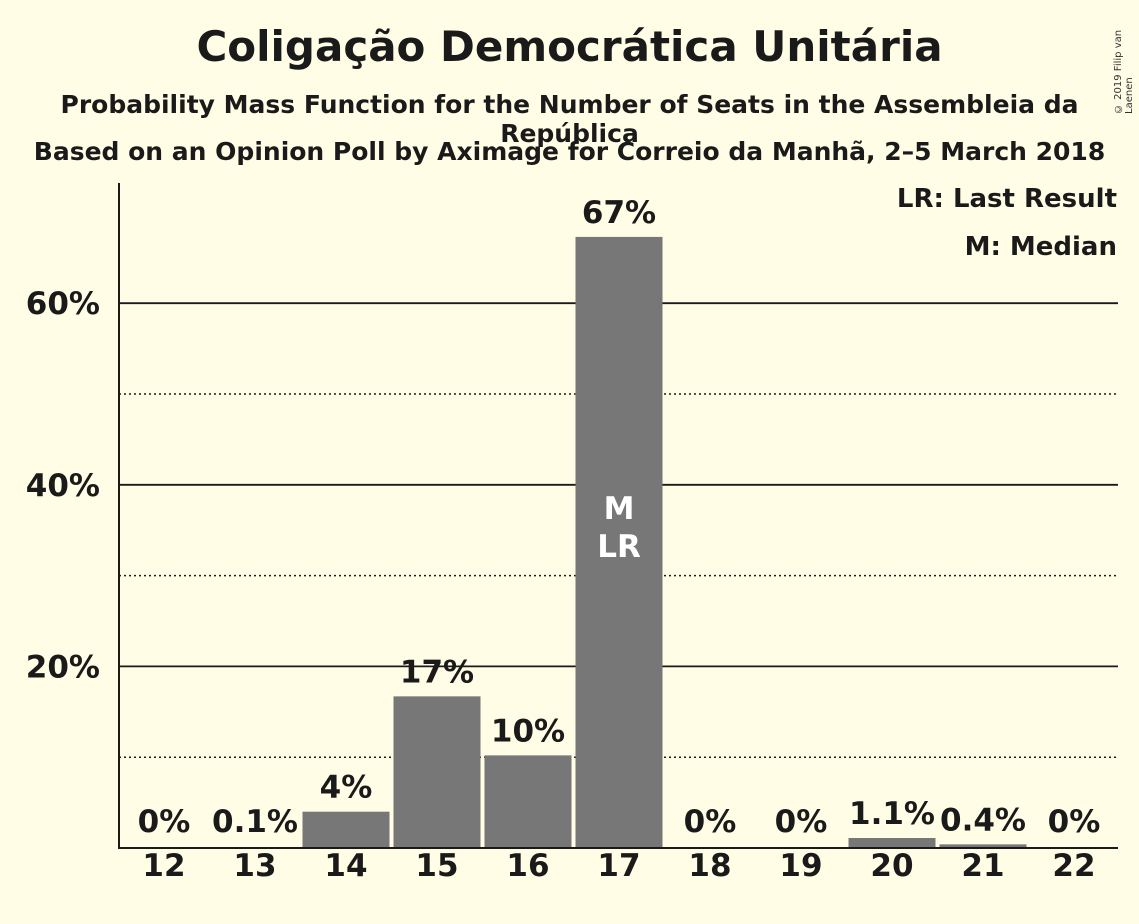 Image resolution: width=1139 pixels, height=924 pixels. Describe the element at coordinates (63, 667) in the screenshot. I see `y-tick-label: 20%` at that location.